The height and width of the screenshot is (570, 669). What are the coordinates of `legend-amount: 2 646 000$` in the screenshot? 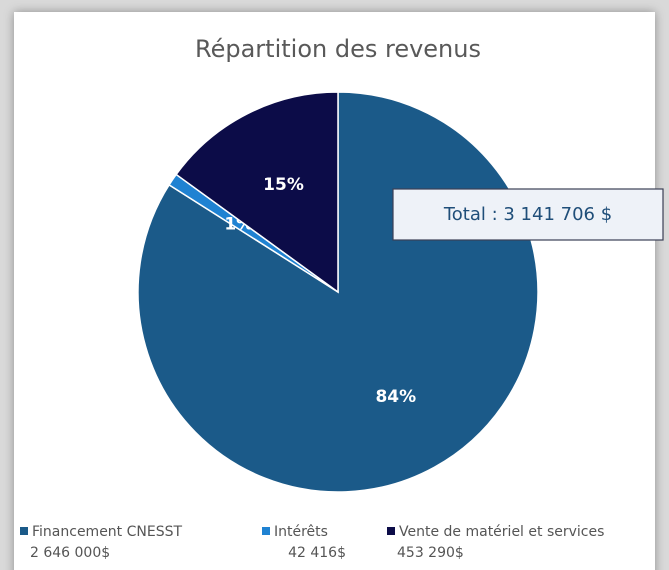 It's located at (70, 553).